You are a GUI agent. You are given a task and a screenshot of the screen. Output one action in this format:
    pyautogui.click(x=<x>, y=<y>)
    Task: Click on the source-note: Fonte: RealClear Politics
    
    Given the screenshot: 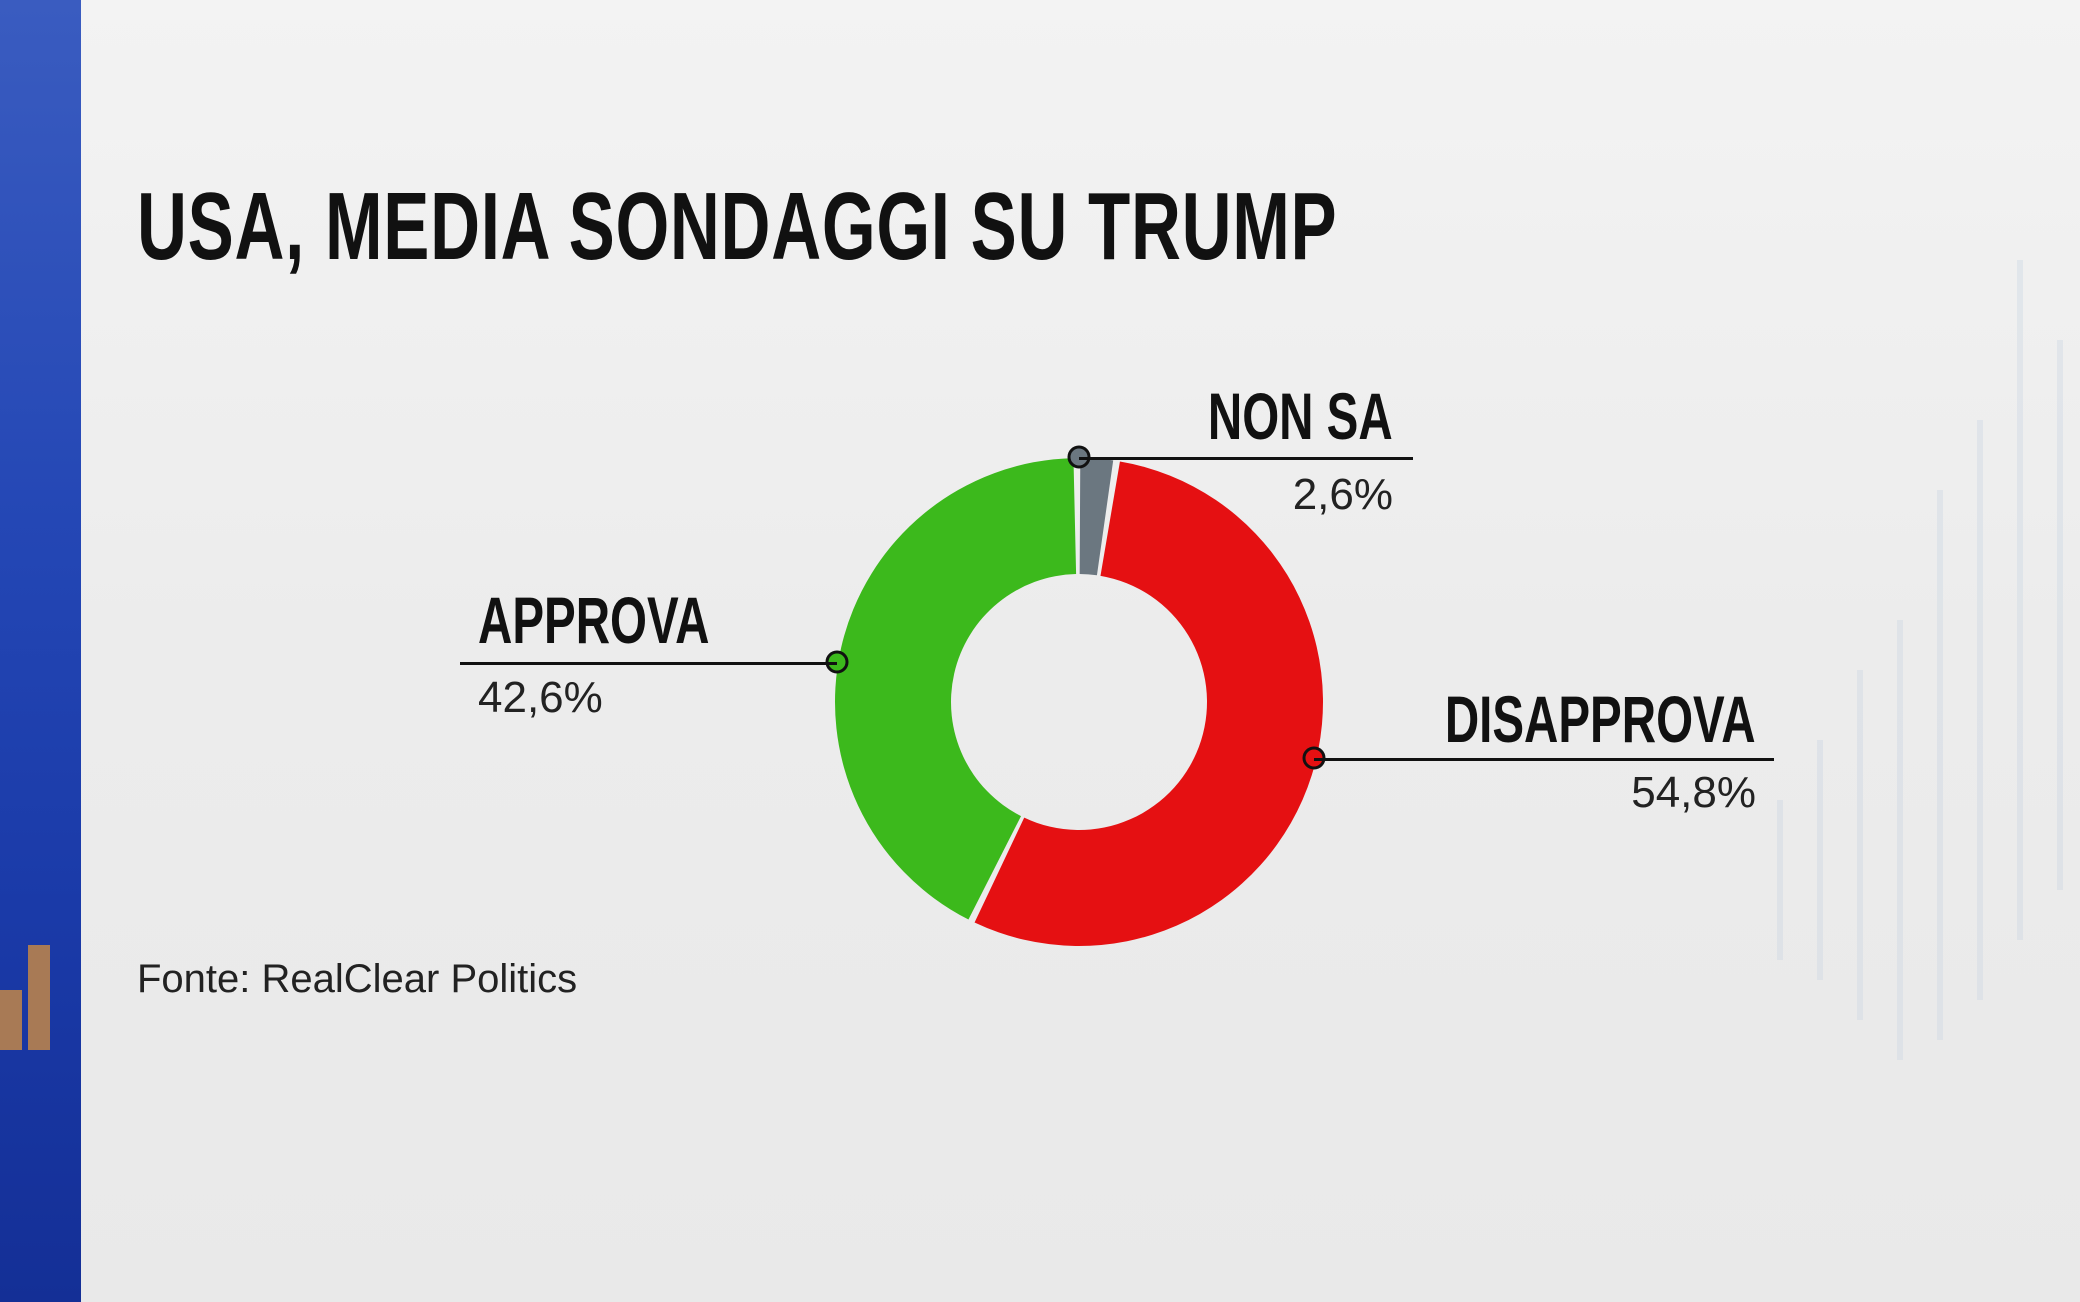 What is the action you would take?
    pyautogui.click(x=357, y=979)
    